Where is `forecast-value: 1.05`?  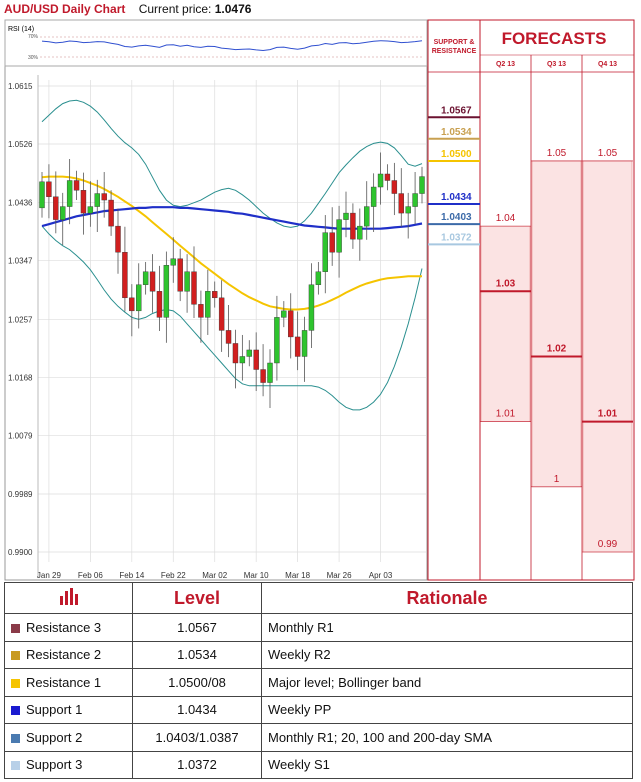 forecast-value: 1.05 is located at coordinates (557, 153).